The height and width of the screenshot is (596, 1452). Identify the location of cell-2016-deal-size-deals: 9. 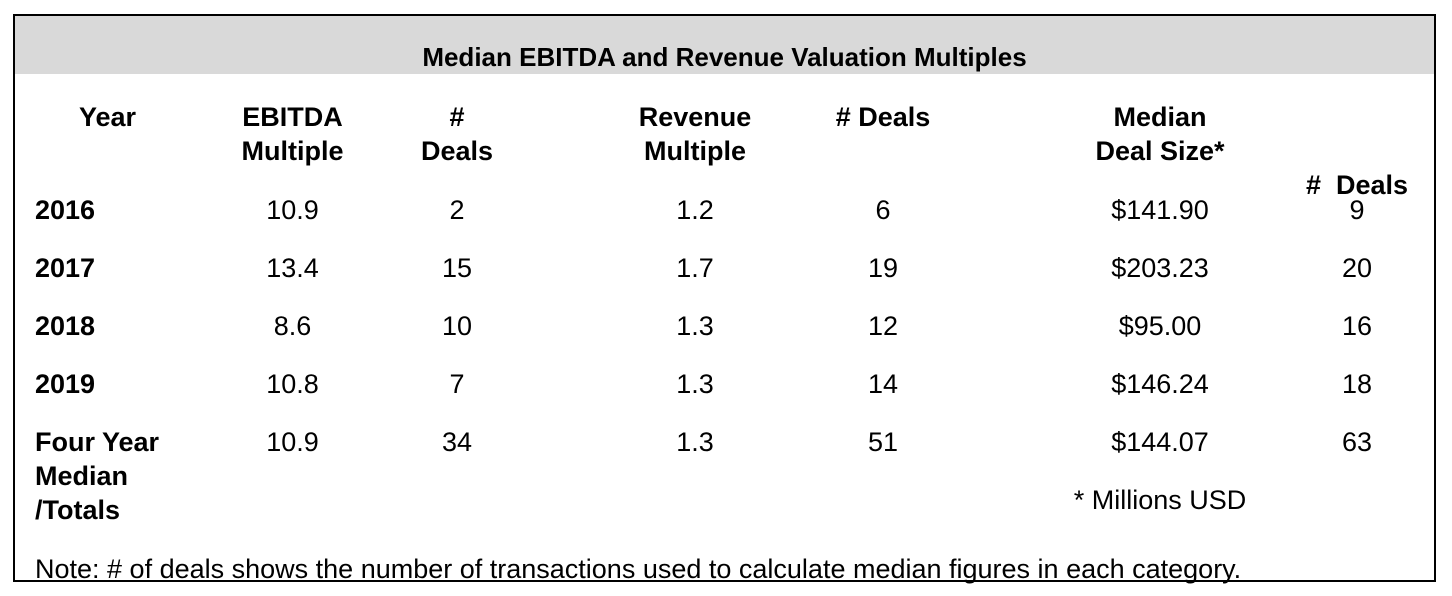
(1357, 210).